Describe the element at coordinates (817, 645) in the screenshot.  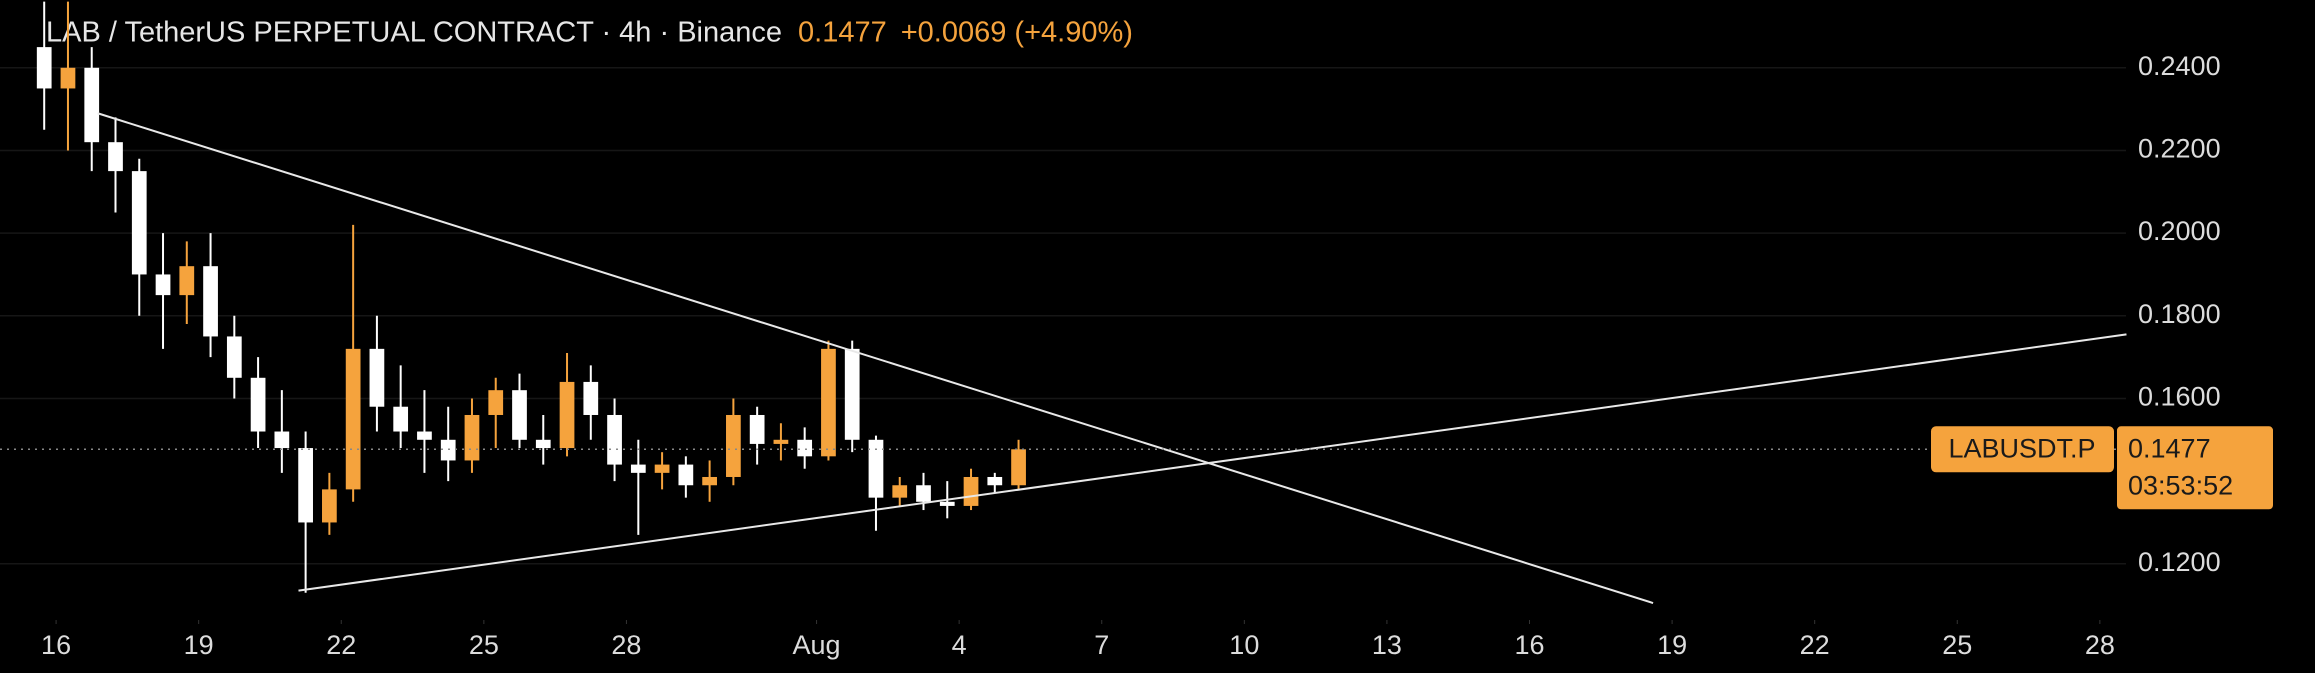
I see `x-tick-label: Aug` at that location.